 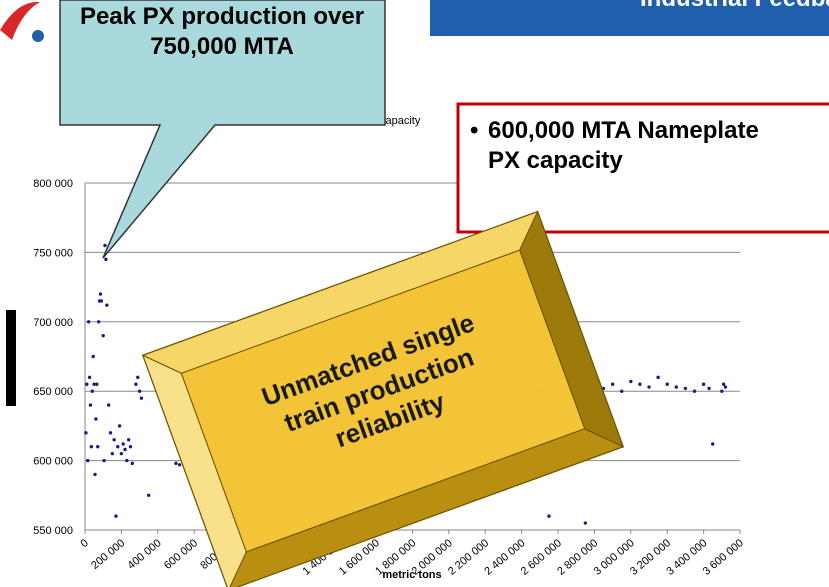 What do you see at coordinates (222, 31) in the screenshot?
I see `callout-text: Peak PX production over 750,000 MTA` at bounding box center [222, 31].